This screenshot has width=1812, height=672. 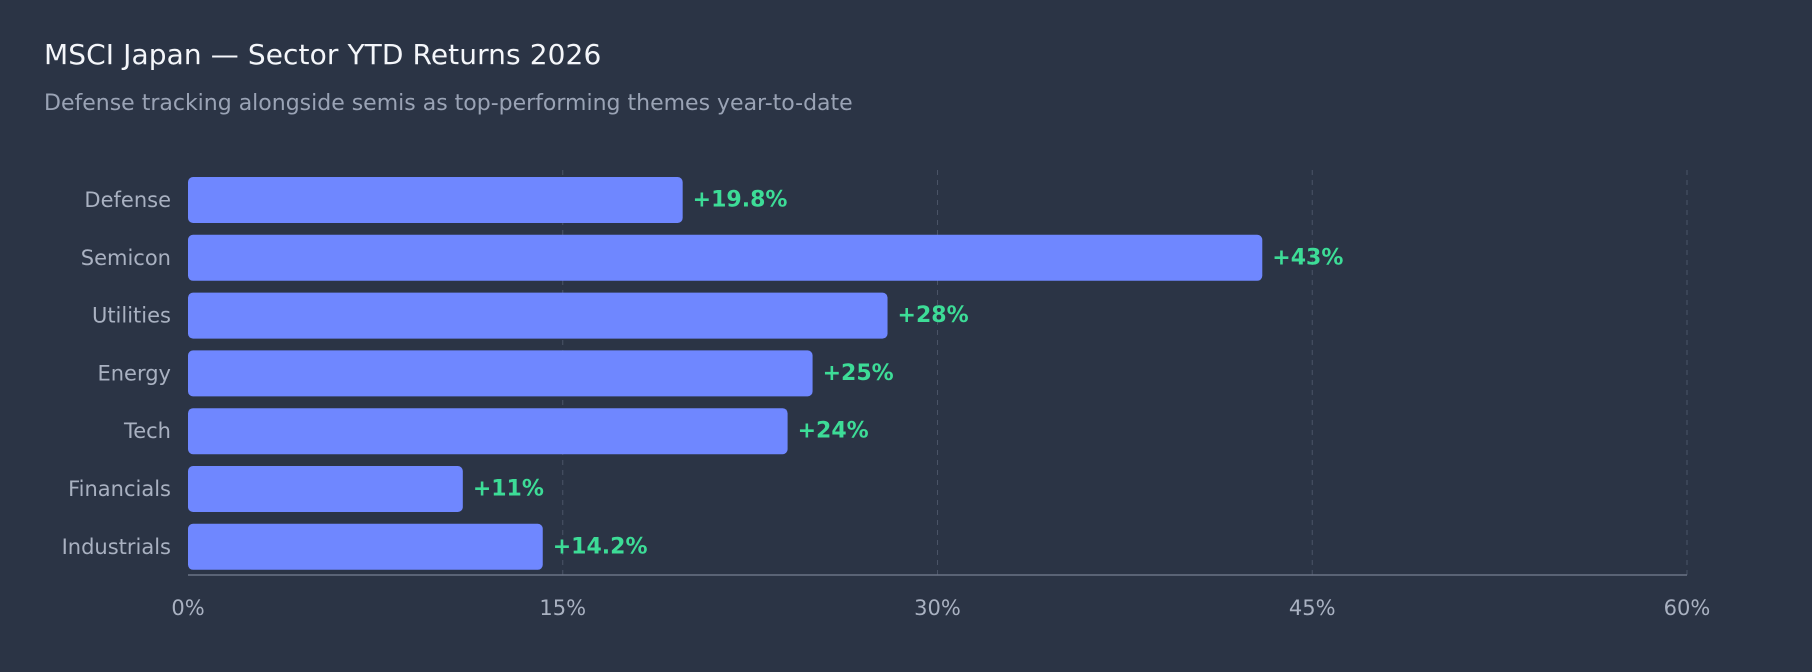 I want to click on value-label: +28%, so click(x=933, y=315).